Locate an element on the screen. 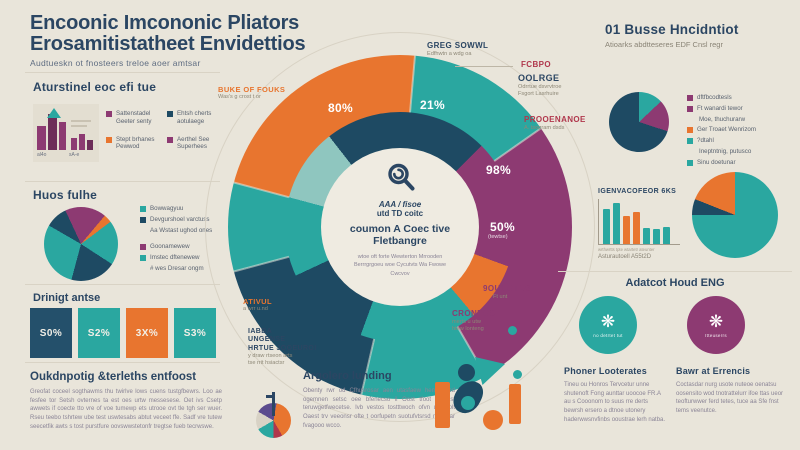  callout-title: UNGENSE is located at coordinates (267, 340).